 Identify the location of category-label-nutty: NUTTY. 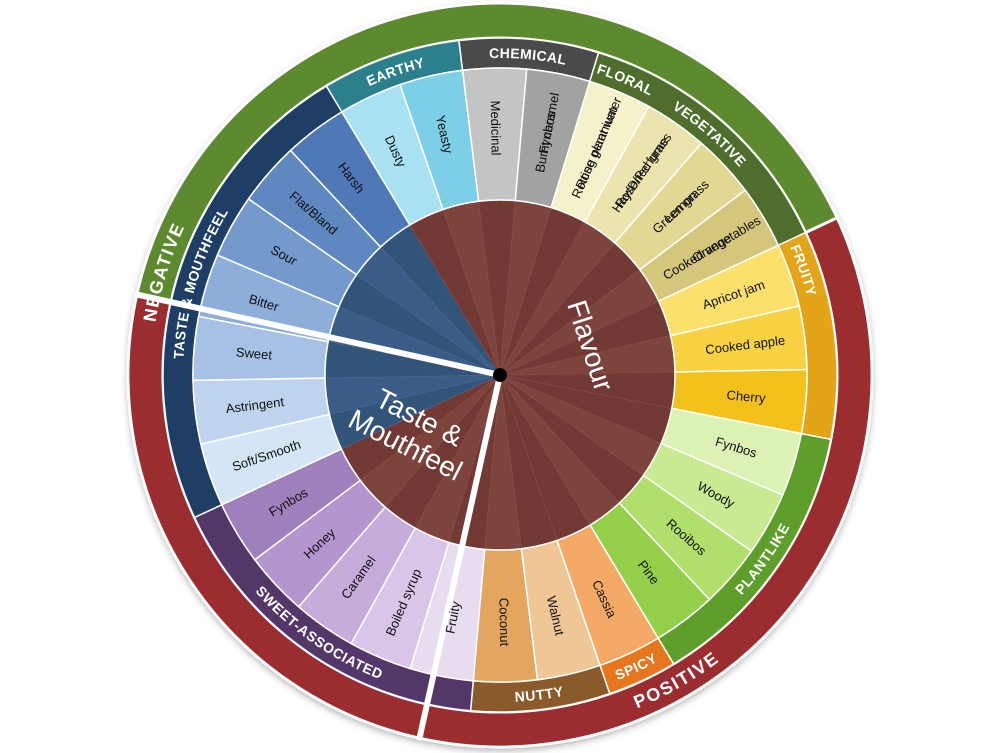
(539, 694).